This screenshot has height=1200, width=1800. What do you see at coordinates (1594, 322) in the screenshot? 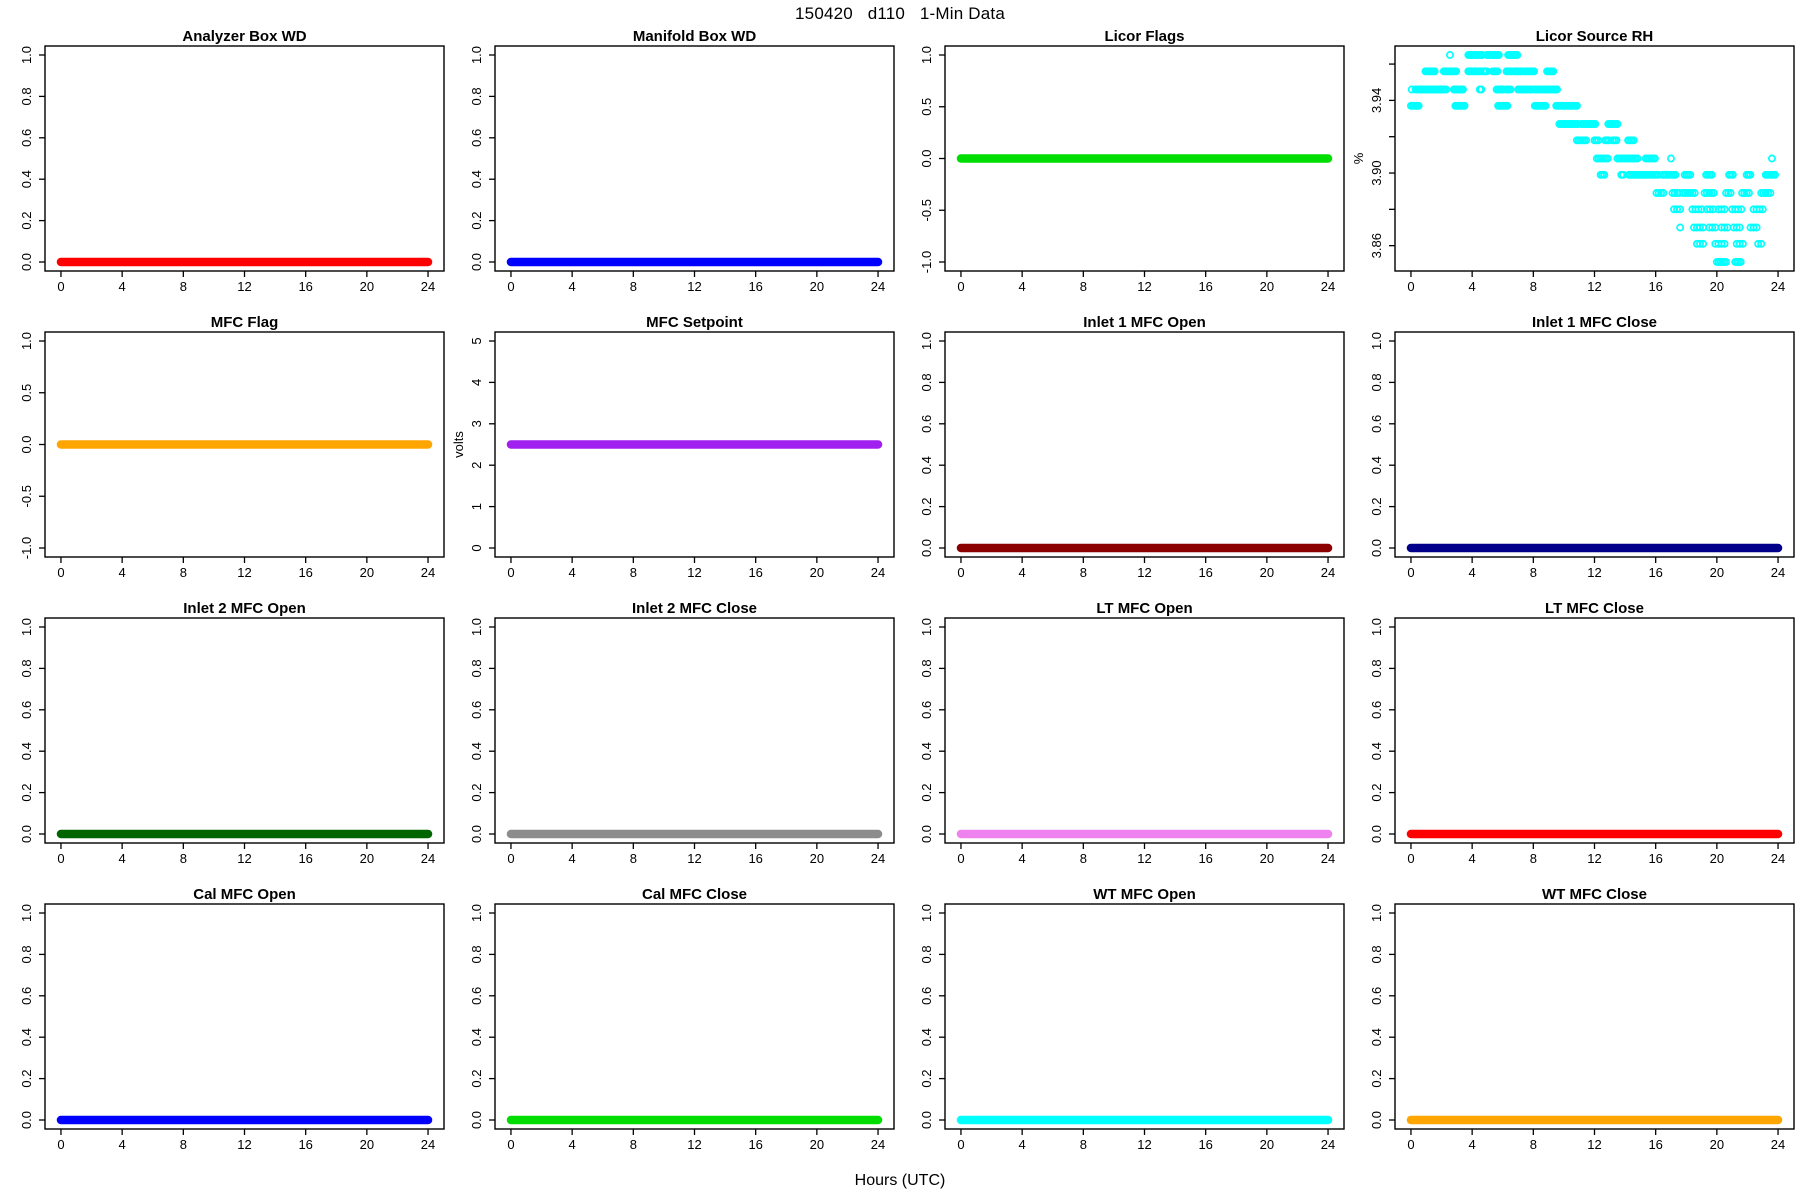
I see `plot-title: Inlet 1 MFC Close` at bounding box center [1594, 322].